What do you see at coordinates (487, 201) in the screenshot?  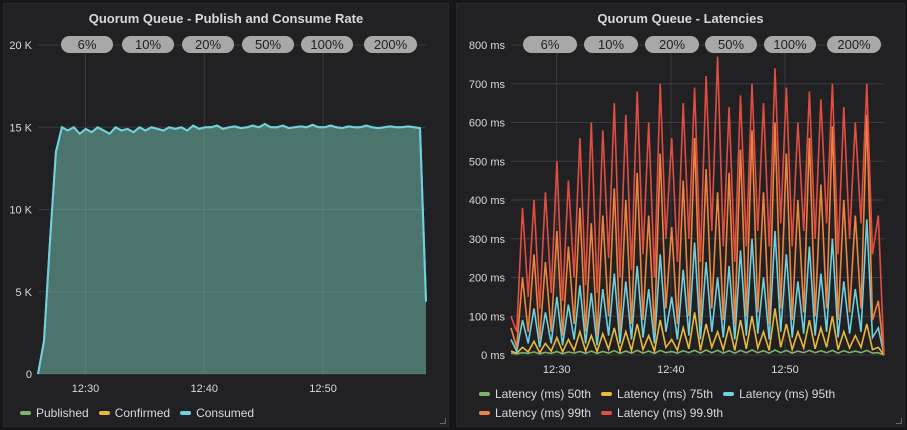 I see `y-tick-label: 400 ms` at bounding box center [487, 201].